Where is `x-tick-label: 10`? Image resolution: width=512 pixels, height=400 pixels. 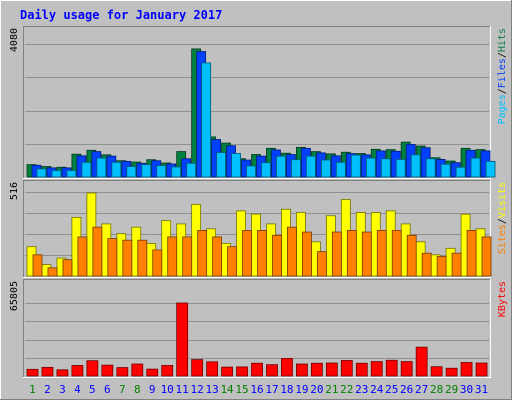
x-tick-label: 10 is located at coordinates (167, 389).